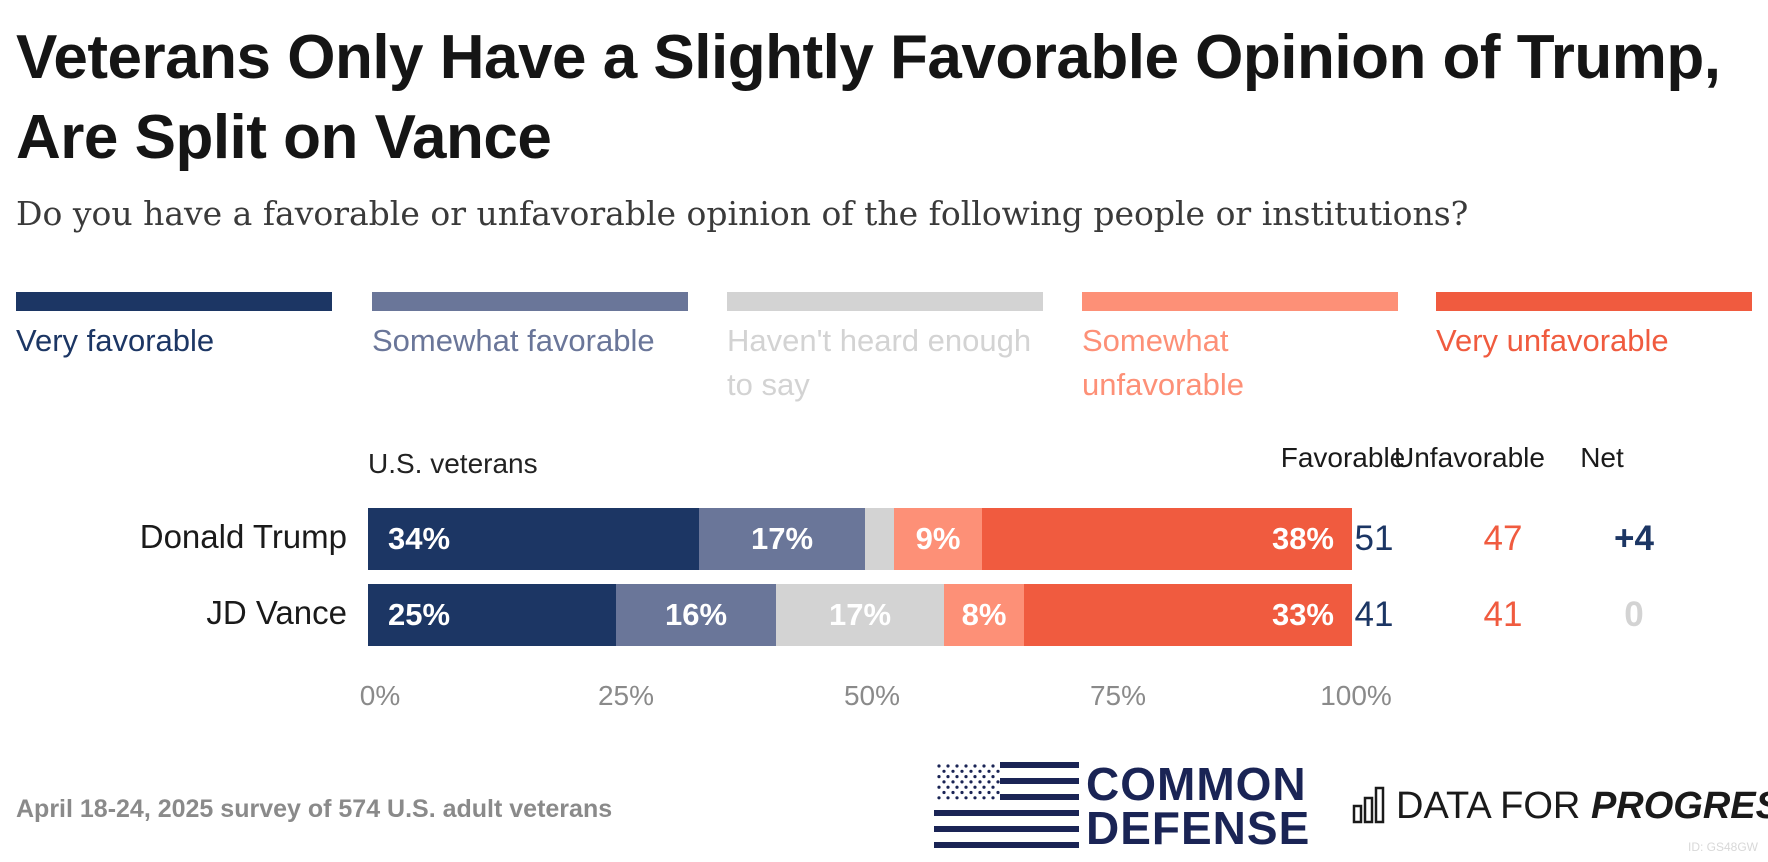 This screenshot has width=1768, height=862. I want to click on legend-label: Haven't heard enough to say, so click(879, 362).